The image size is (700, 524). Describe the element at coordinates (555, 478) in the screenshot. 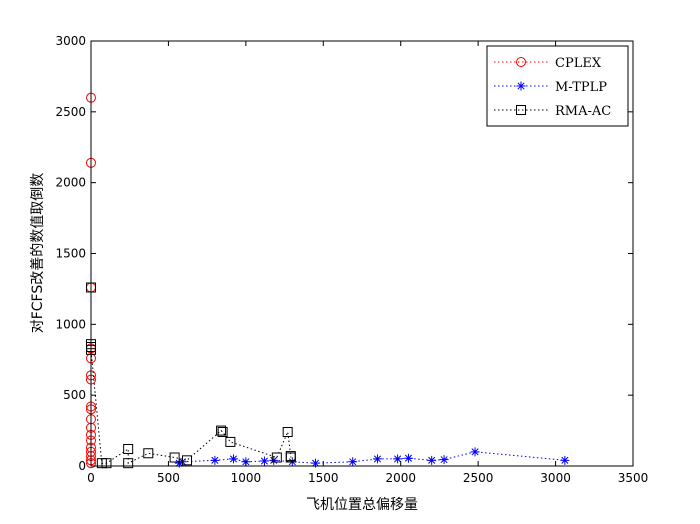

I see `x-tick-label: 3000` at that location.